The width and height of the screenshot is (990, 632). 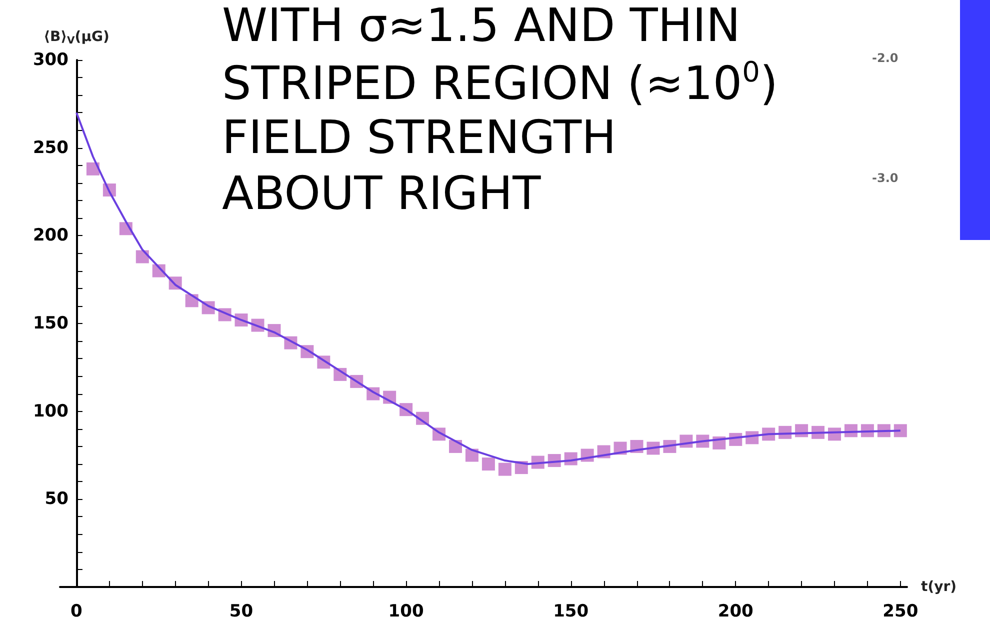 What do you see at coordinates (50, 236) in the screenshot?
I see `y-tick-label: 200` at bounding box center [50, 236].